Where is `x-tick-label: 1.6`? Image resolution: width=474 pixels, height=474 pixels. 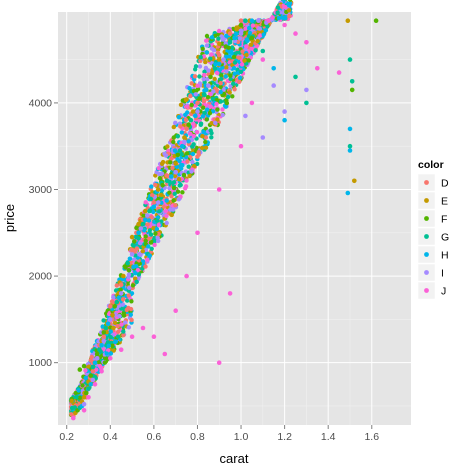
x-tick-label: 1.6 is located at coordinates (371, 437).